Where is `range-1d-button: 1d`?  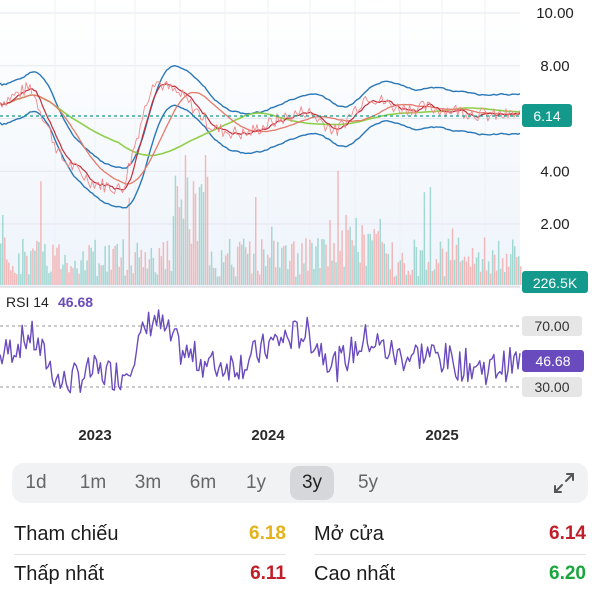
range-1d-button: 1d is located at coordinates (36, 482).